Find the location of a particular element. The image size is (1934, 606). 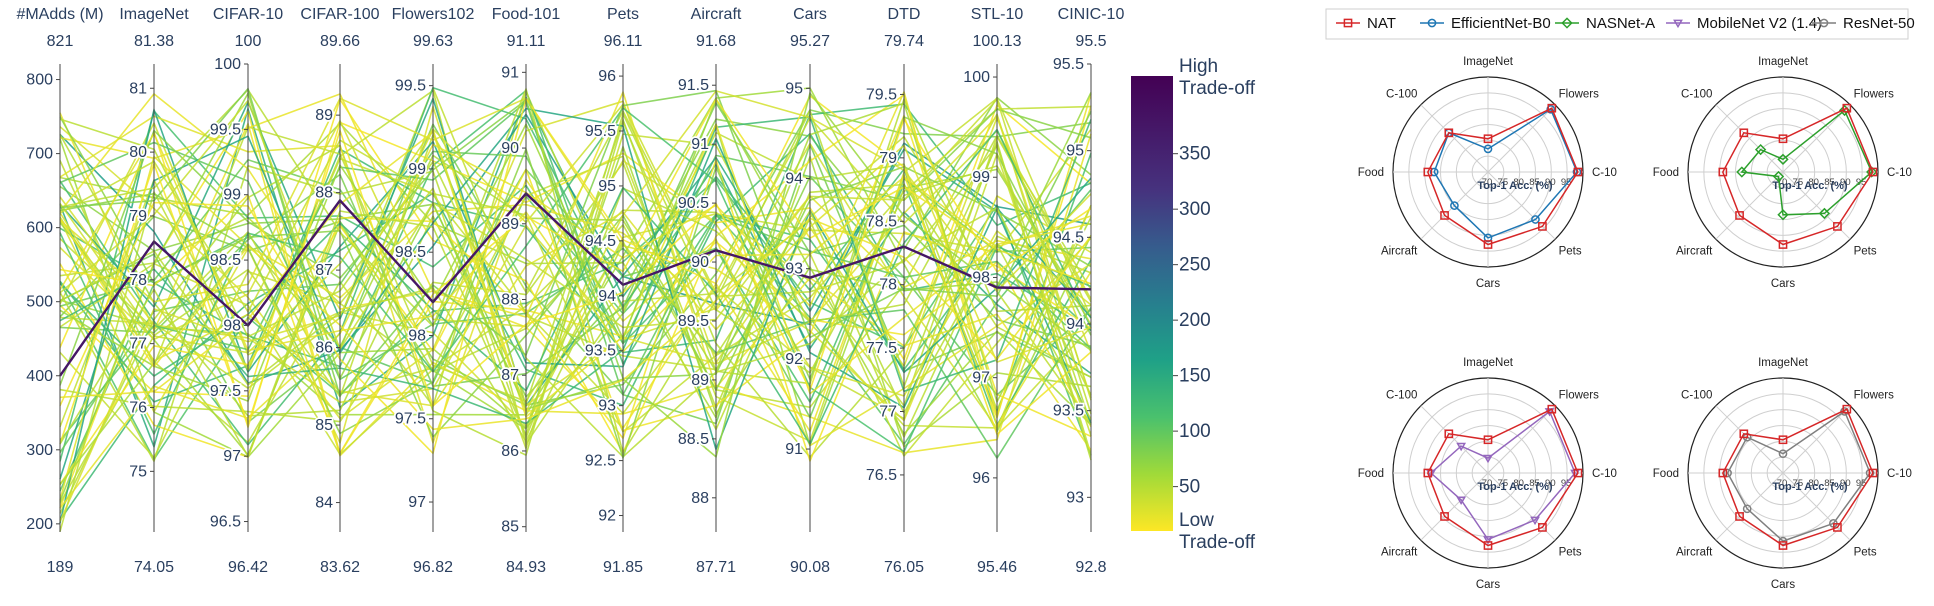

radar-radial-title: Top-1 Acc. (%) is located at coordinates (1515, 186).